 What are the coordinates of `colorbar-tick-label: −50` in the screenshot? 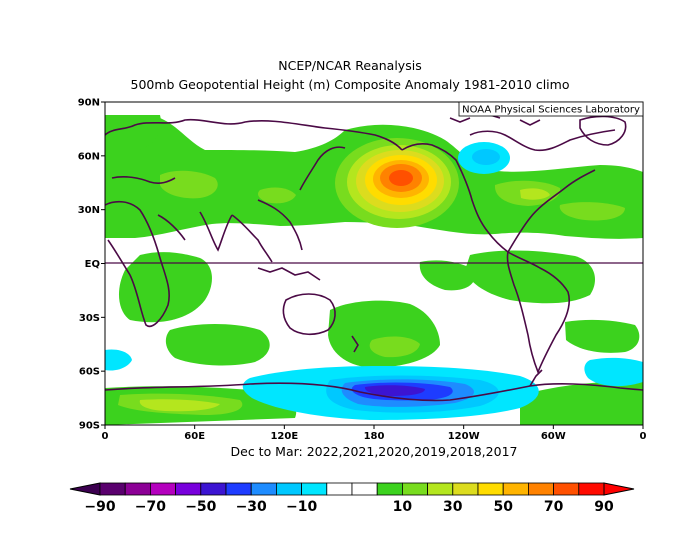 It's located at (200, 507).